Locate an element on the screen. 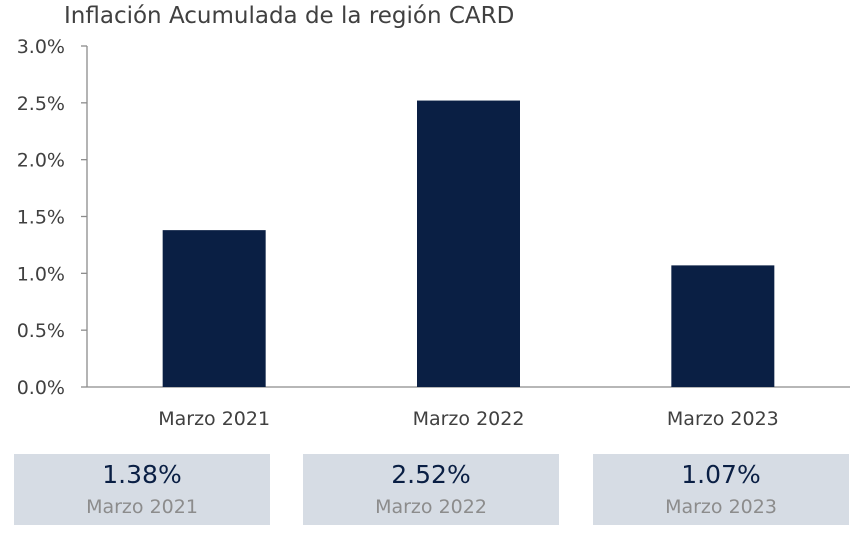 This screenshot has height=534, width=864. summary-box-1: 1.38% Marzo 2021 is located at coordinates (142, 489).